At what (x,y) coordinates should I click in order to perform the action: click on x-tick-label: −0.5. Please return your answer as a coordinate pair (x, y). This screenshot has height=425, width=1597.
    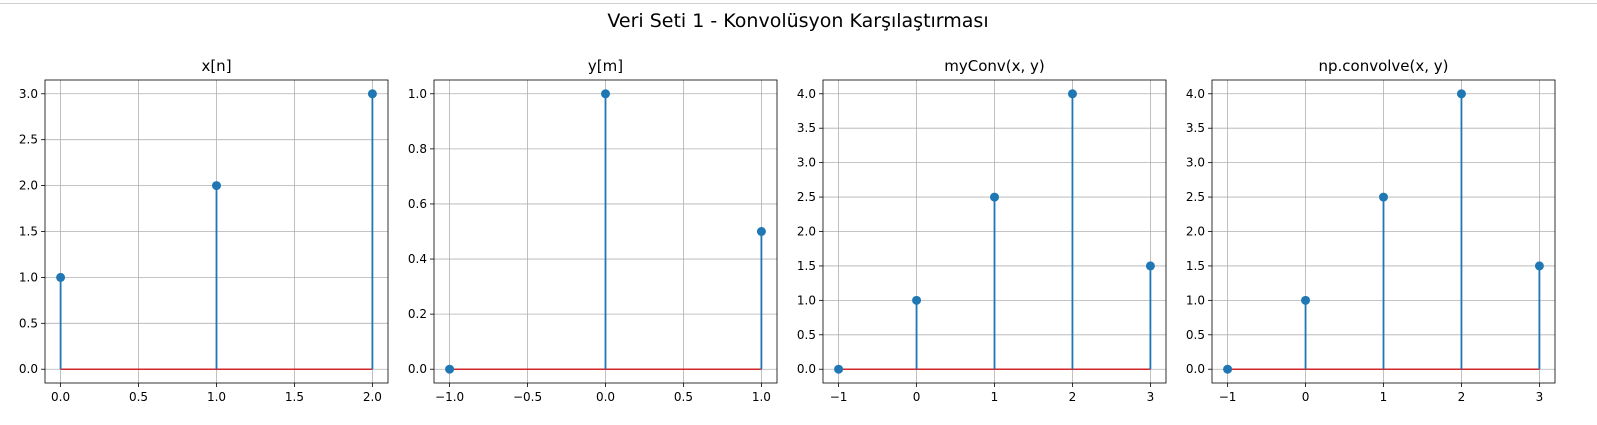
    Looking at the image, I should click on (527, 397).